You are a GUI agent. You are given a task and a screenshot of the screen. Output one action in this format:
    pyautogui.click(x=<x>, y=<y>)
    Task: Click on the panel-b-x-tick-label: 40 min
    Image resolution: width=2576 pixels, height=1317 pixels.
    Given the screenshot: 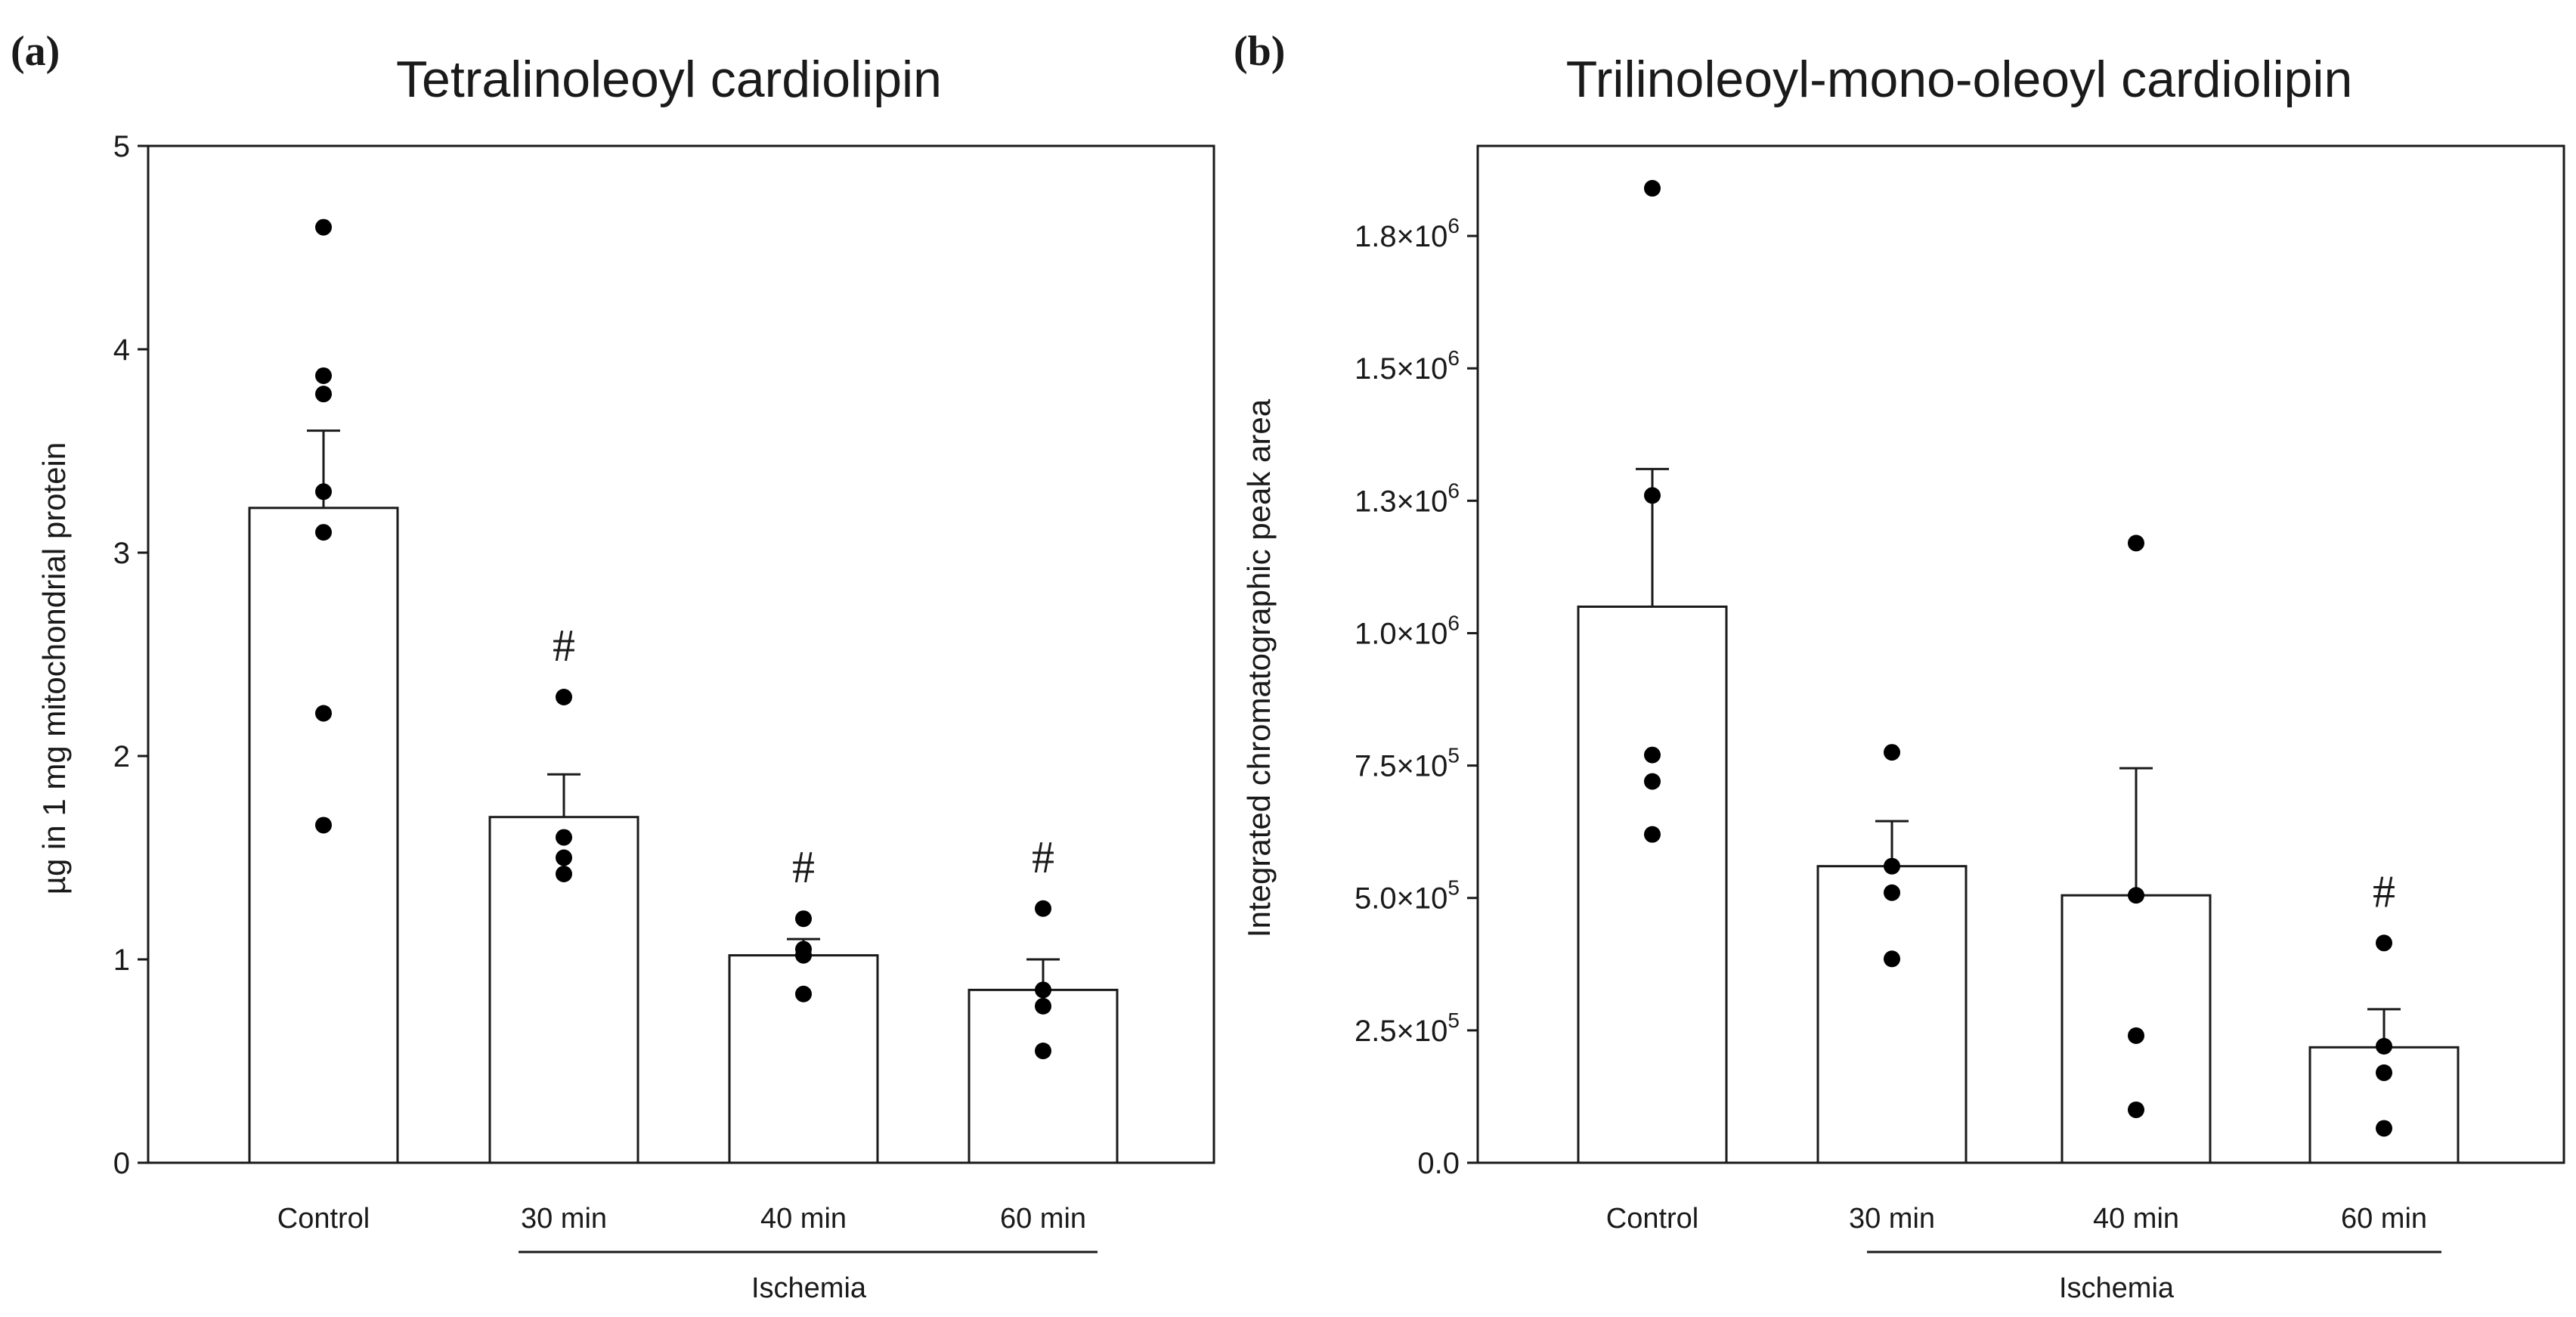 What is the action you would take?
    pyautogui.click(x=2136, y=1219)
    